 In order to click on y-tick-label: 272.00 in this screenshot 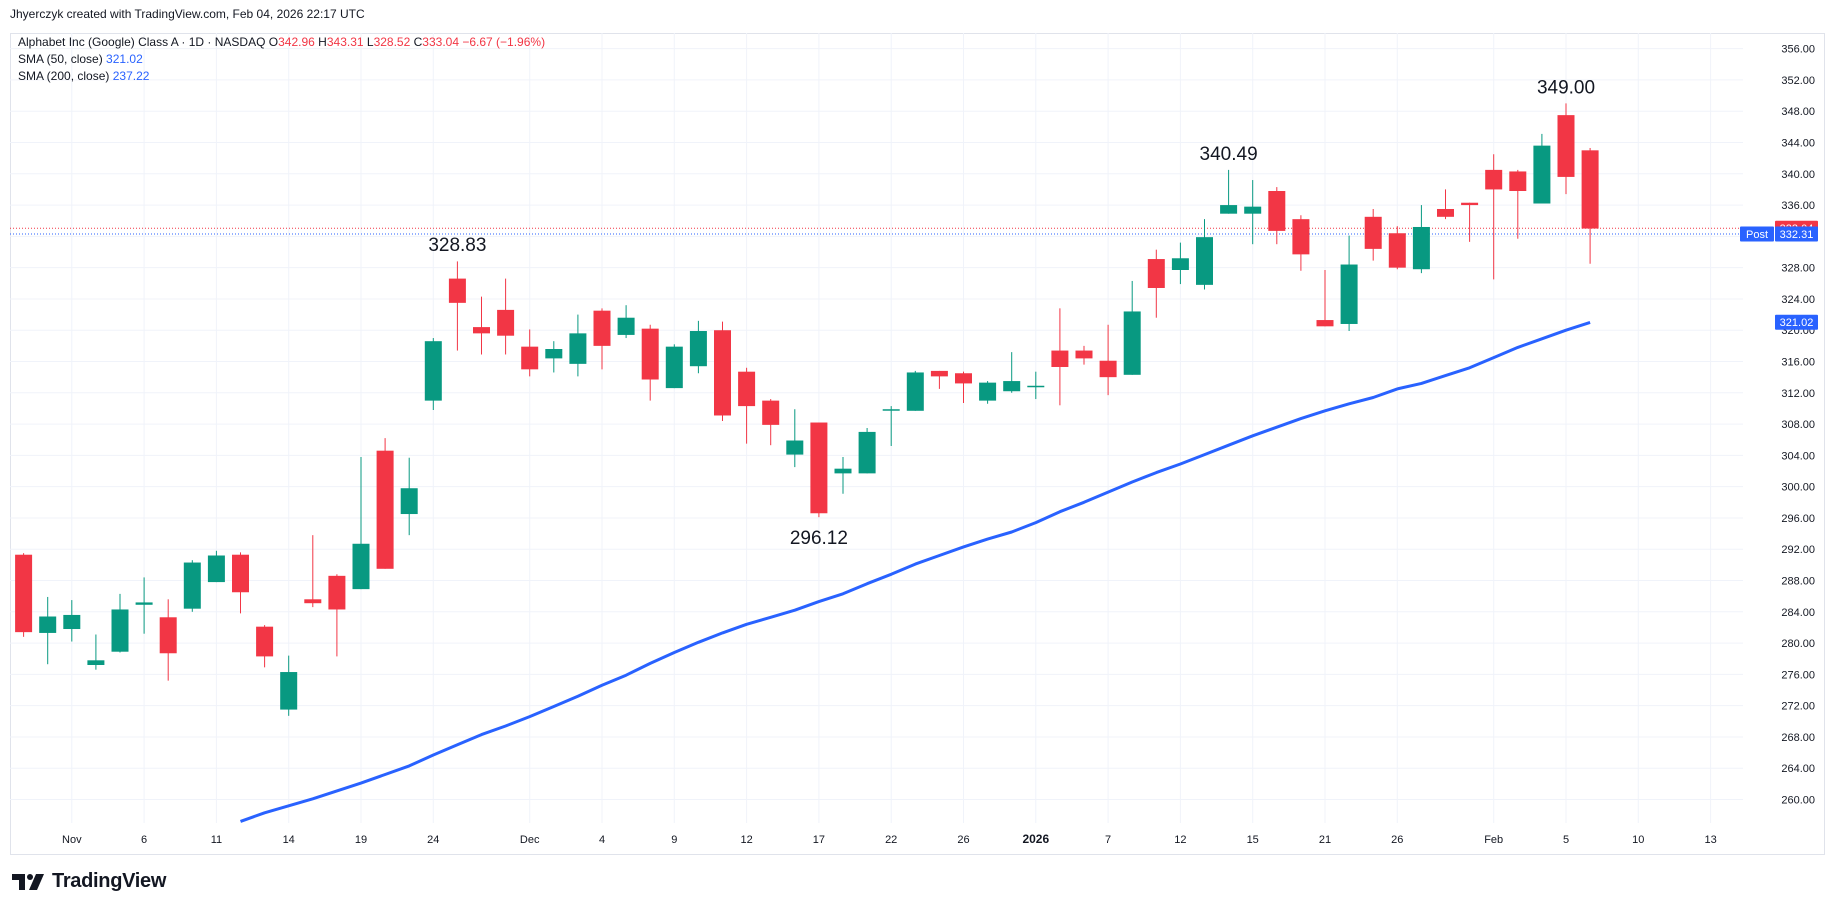, I will do `click(1798, 707)`.